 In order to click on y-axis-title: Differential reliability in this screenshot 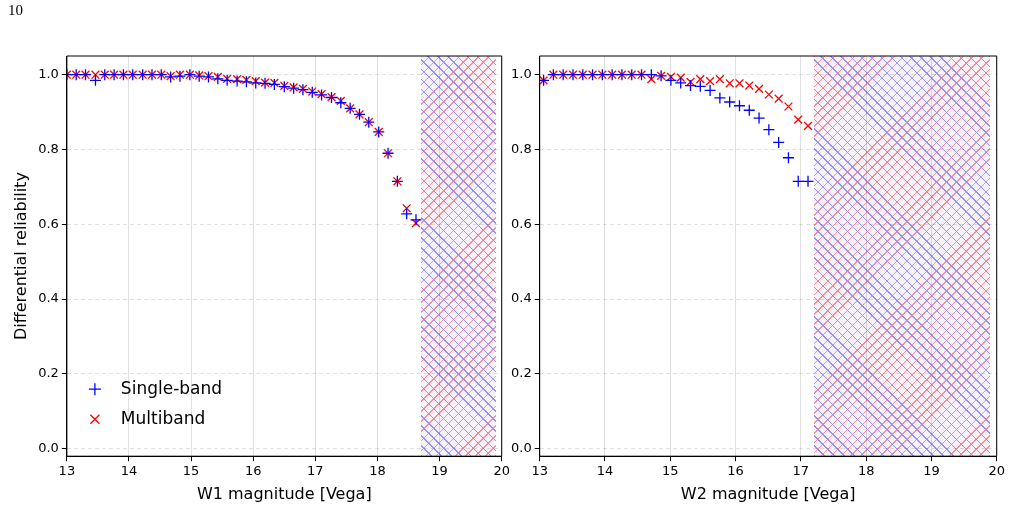, I will do `click(20, 256)`.